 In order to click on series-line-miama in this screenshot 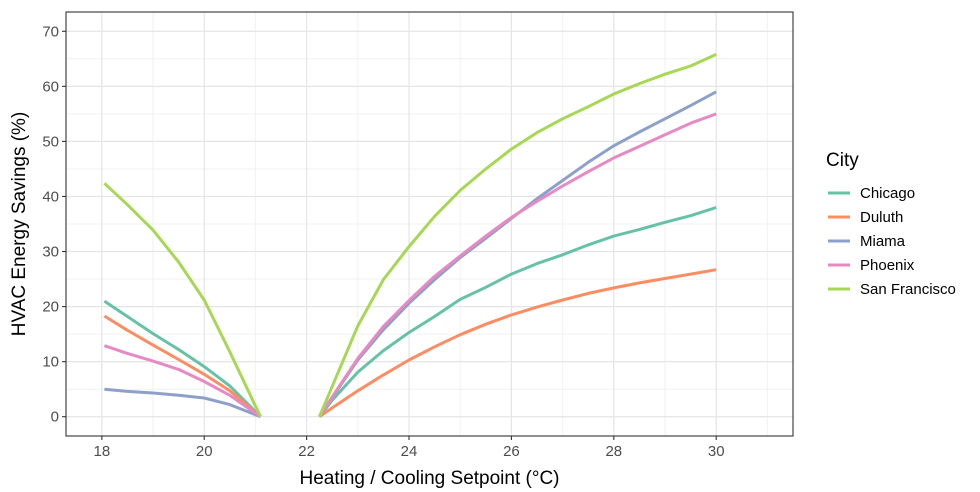, I will do `click(183, 403)`.